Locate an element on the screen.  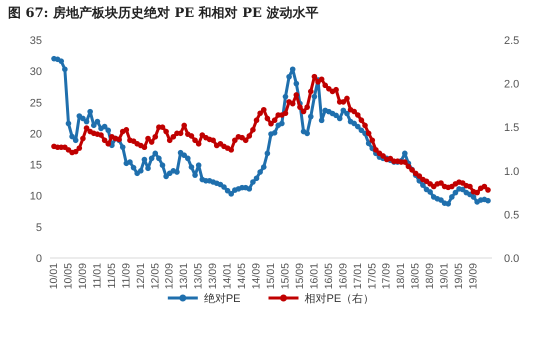
x-tick-label: 14/09 is located at coordinates (256, 276).